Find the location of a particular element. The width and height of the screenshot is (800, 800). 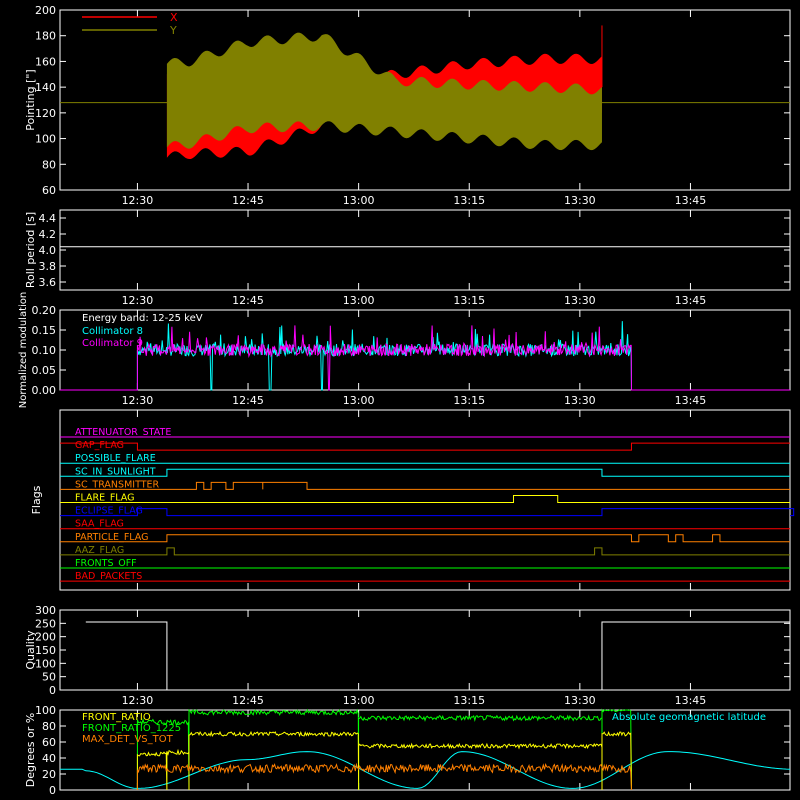

front-ratio-1225-series is located at coordinates (384, 749).